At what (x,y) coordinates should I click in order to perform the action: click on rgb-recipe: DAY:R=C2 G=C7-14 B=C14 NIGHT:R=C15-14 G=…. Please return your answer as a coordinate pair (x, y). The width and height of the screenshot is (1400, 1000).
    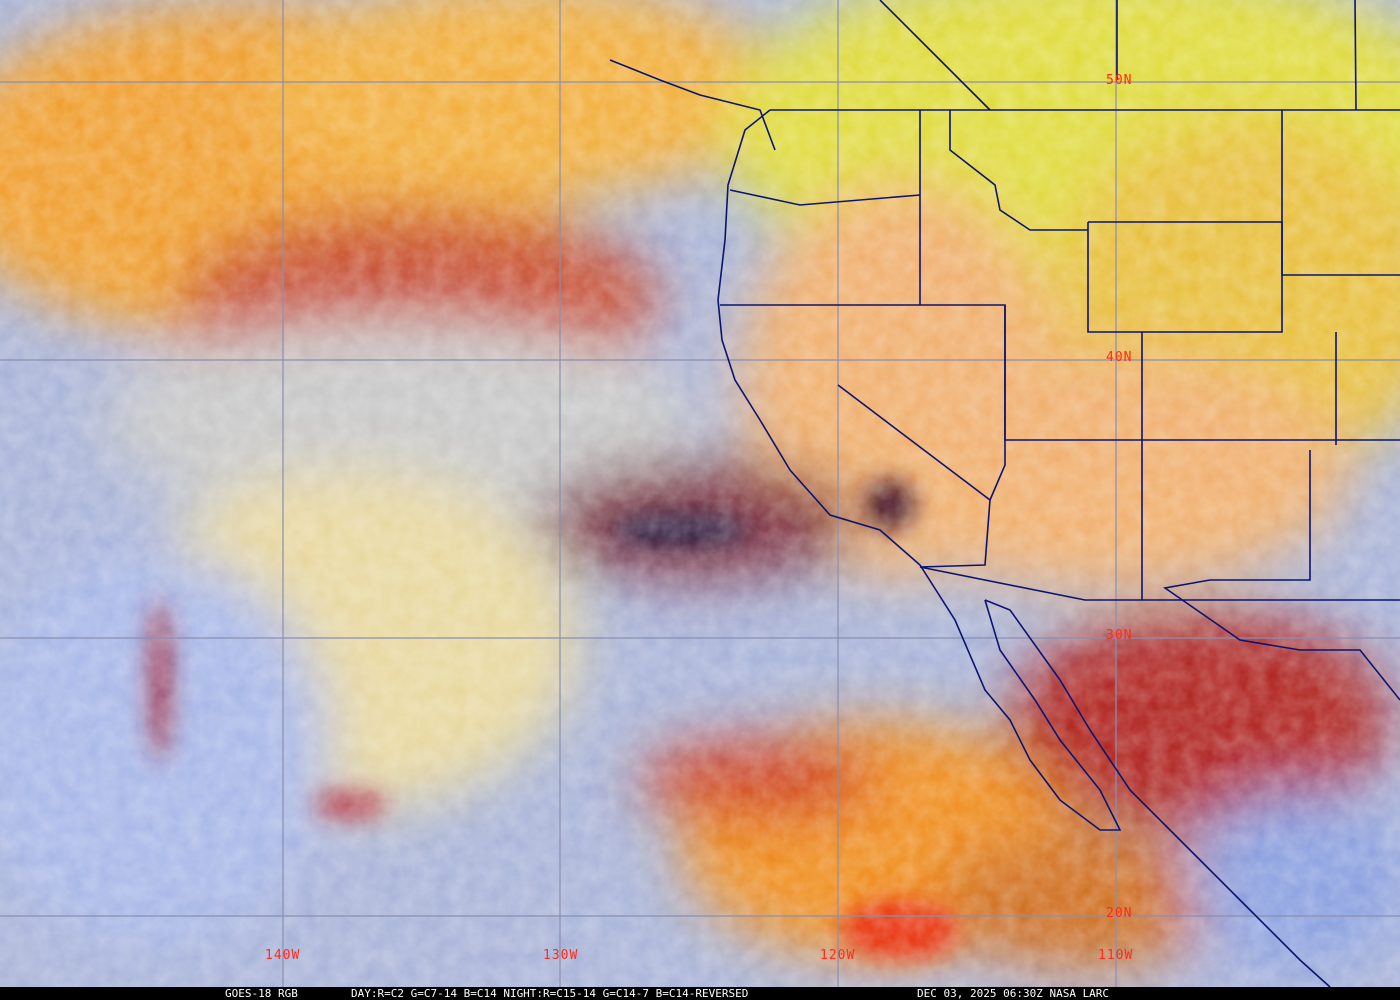
    Looking at the image, I should click on (550, 993).